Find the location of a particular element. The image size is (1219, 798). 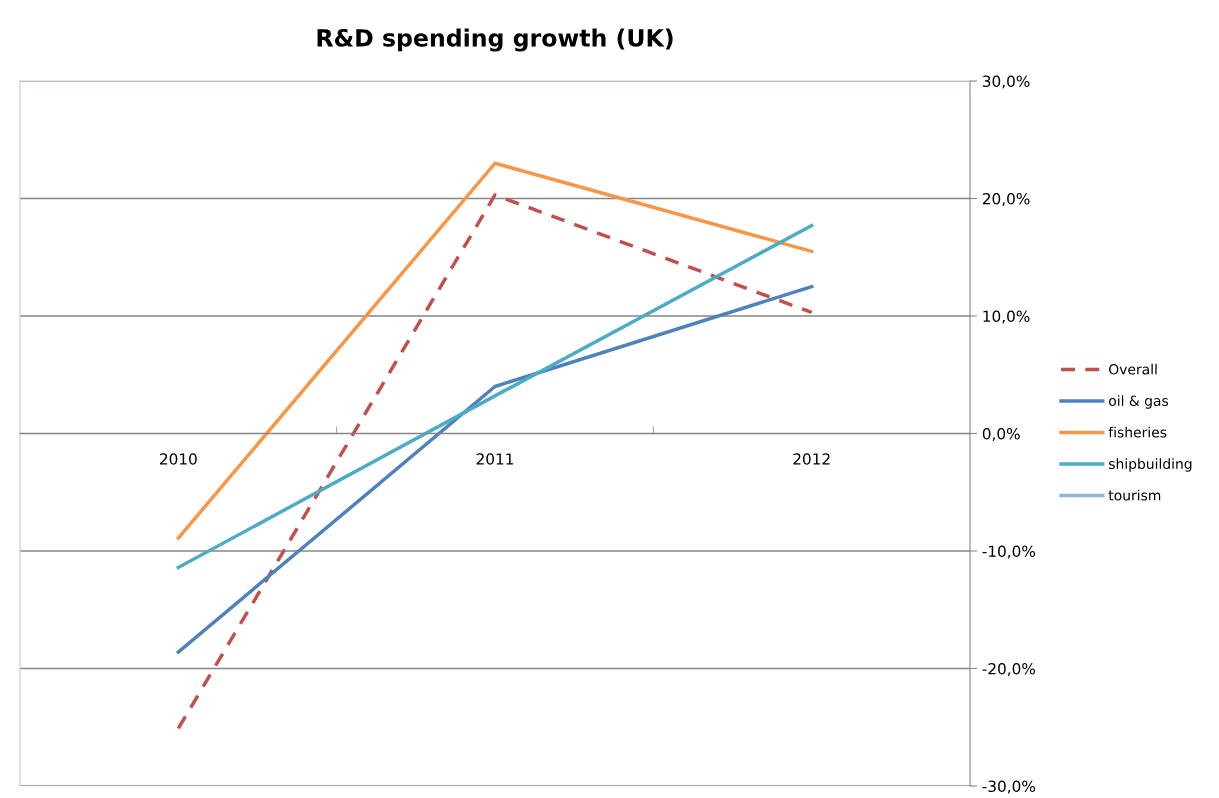

y-tick-label: 0,0% is located at coordinates (1001, 434).